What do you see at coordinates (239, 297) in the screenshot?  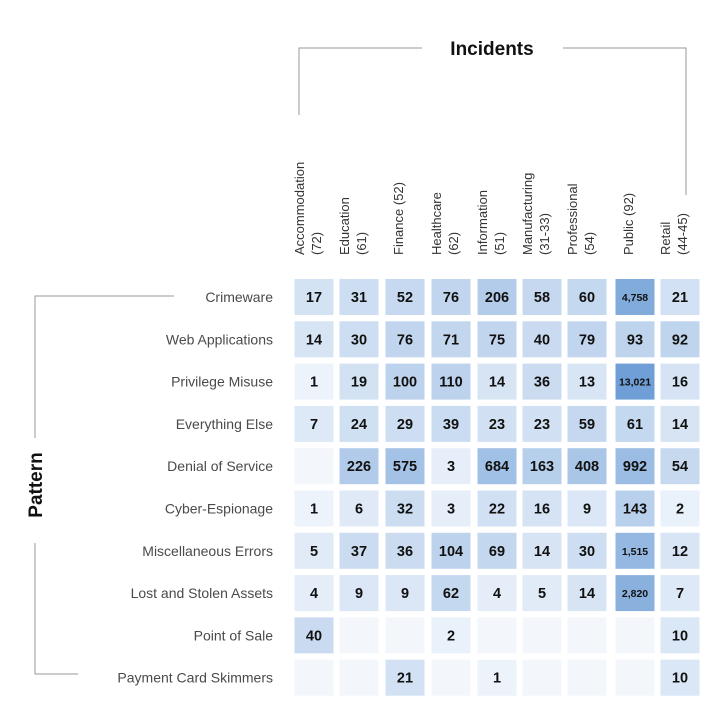 I see `row-label: Crimeware` at bounding box center [239, 297].